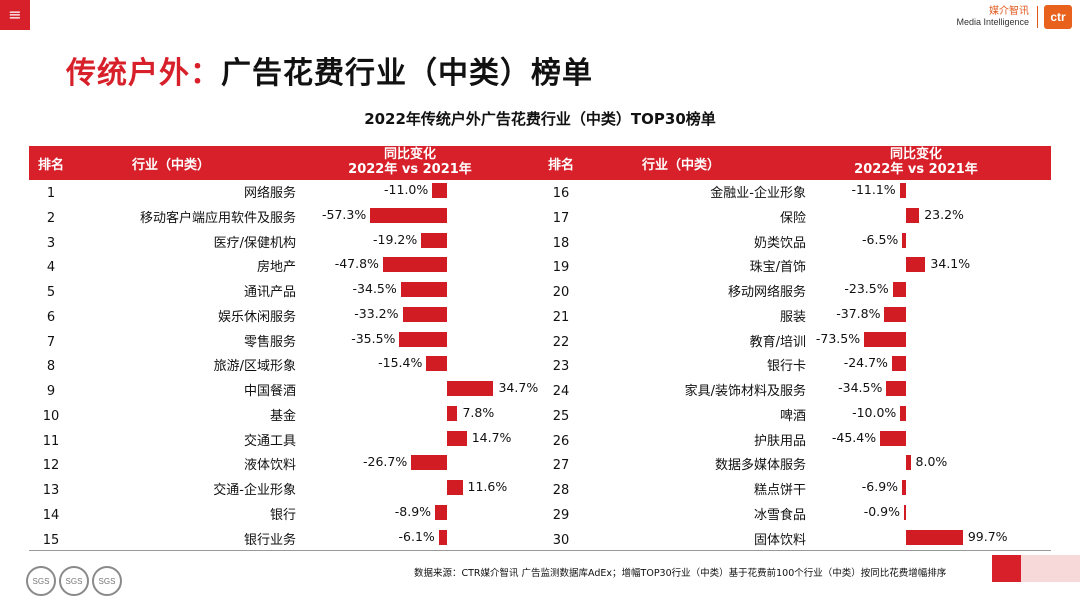  What do you see at coordinates (329, 70) in the screenshot?
I see `page-title: 传统户外：广告花费行业（中类）榜单` at bounding box center [329, 70].